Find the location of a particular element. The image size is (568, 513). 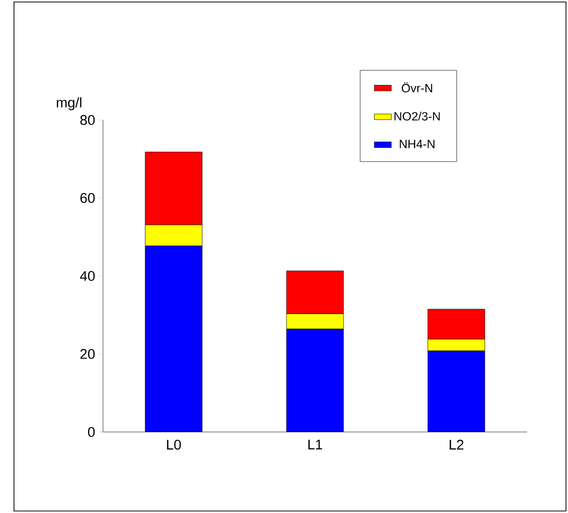

y-tick-label: 20 is located at coordinates (87, 354).